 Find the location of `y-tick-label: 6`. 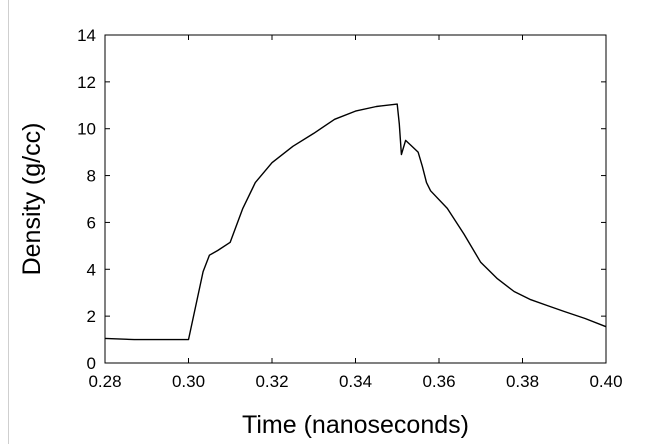

y-tick-label: 6 is located at coordinates (91, 222).